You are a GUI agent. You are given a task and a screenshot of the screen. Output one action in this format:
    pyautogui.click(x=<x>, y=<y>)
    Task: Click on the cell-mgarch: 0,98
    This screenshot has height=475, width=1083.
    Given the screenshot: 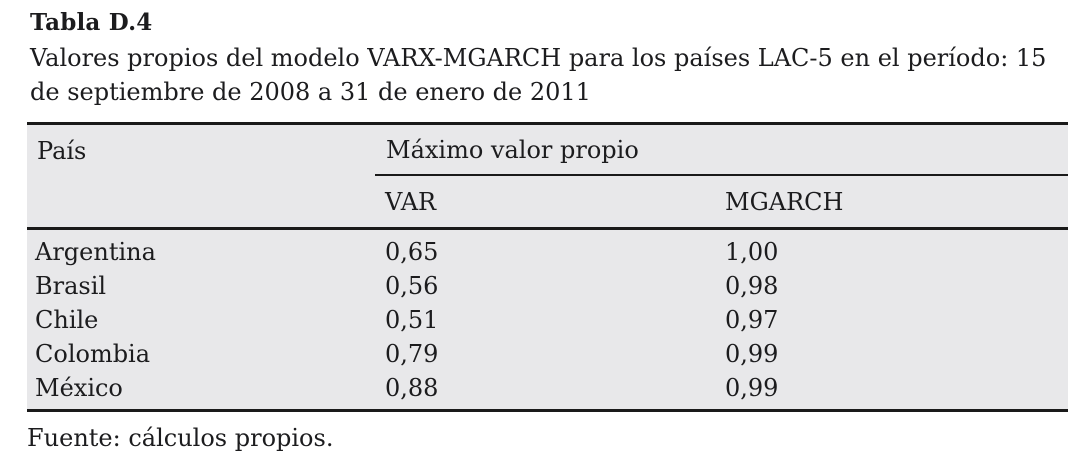 What is the action you would take?
    pyautogui.click(x=752, y=286)
    